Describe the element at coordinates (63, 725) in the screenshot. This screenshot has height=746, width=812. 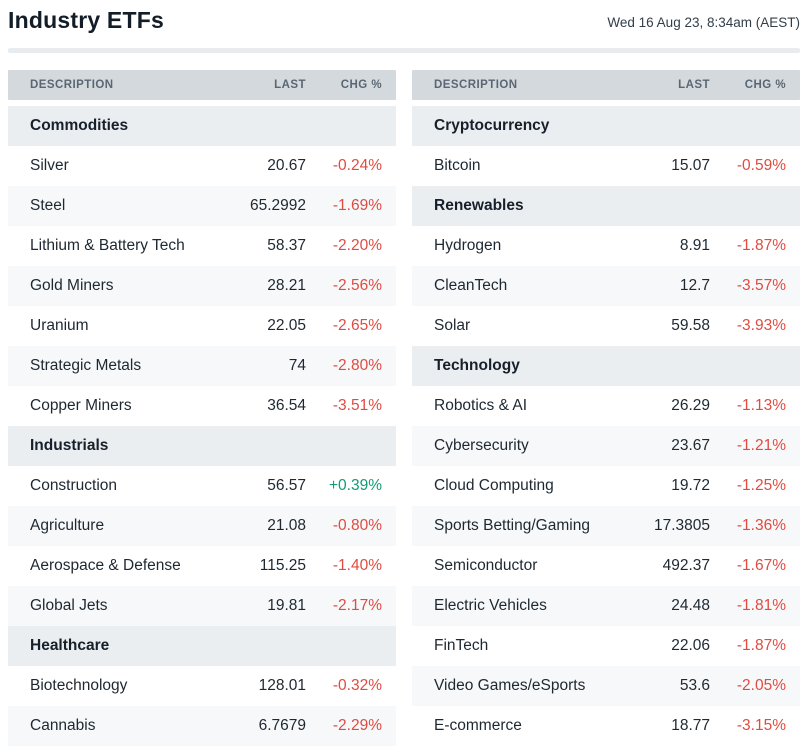
I see `etf-description: Cannabis` at that location.